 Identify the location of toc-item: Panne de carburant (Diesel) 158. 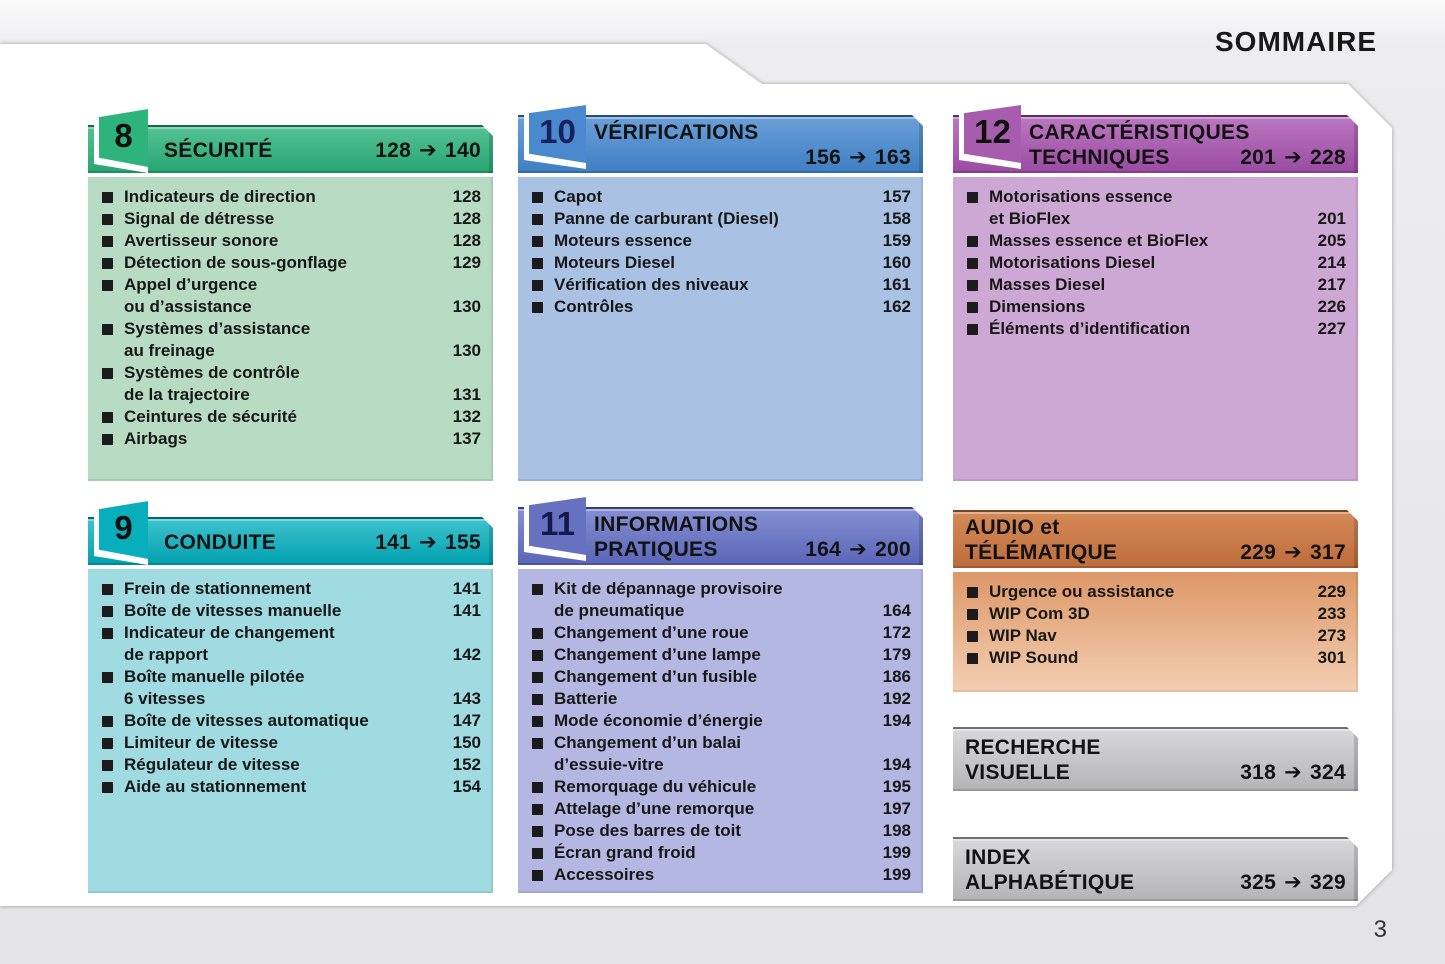
(720, 219).